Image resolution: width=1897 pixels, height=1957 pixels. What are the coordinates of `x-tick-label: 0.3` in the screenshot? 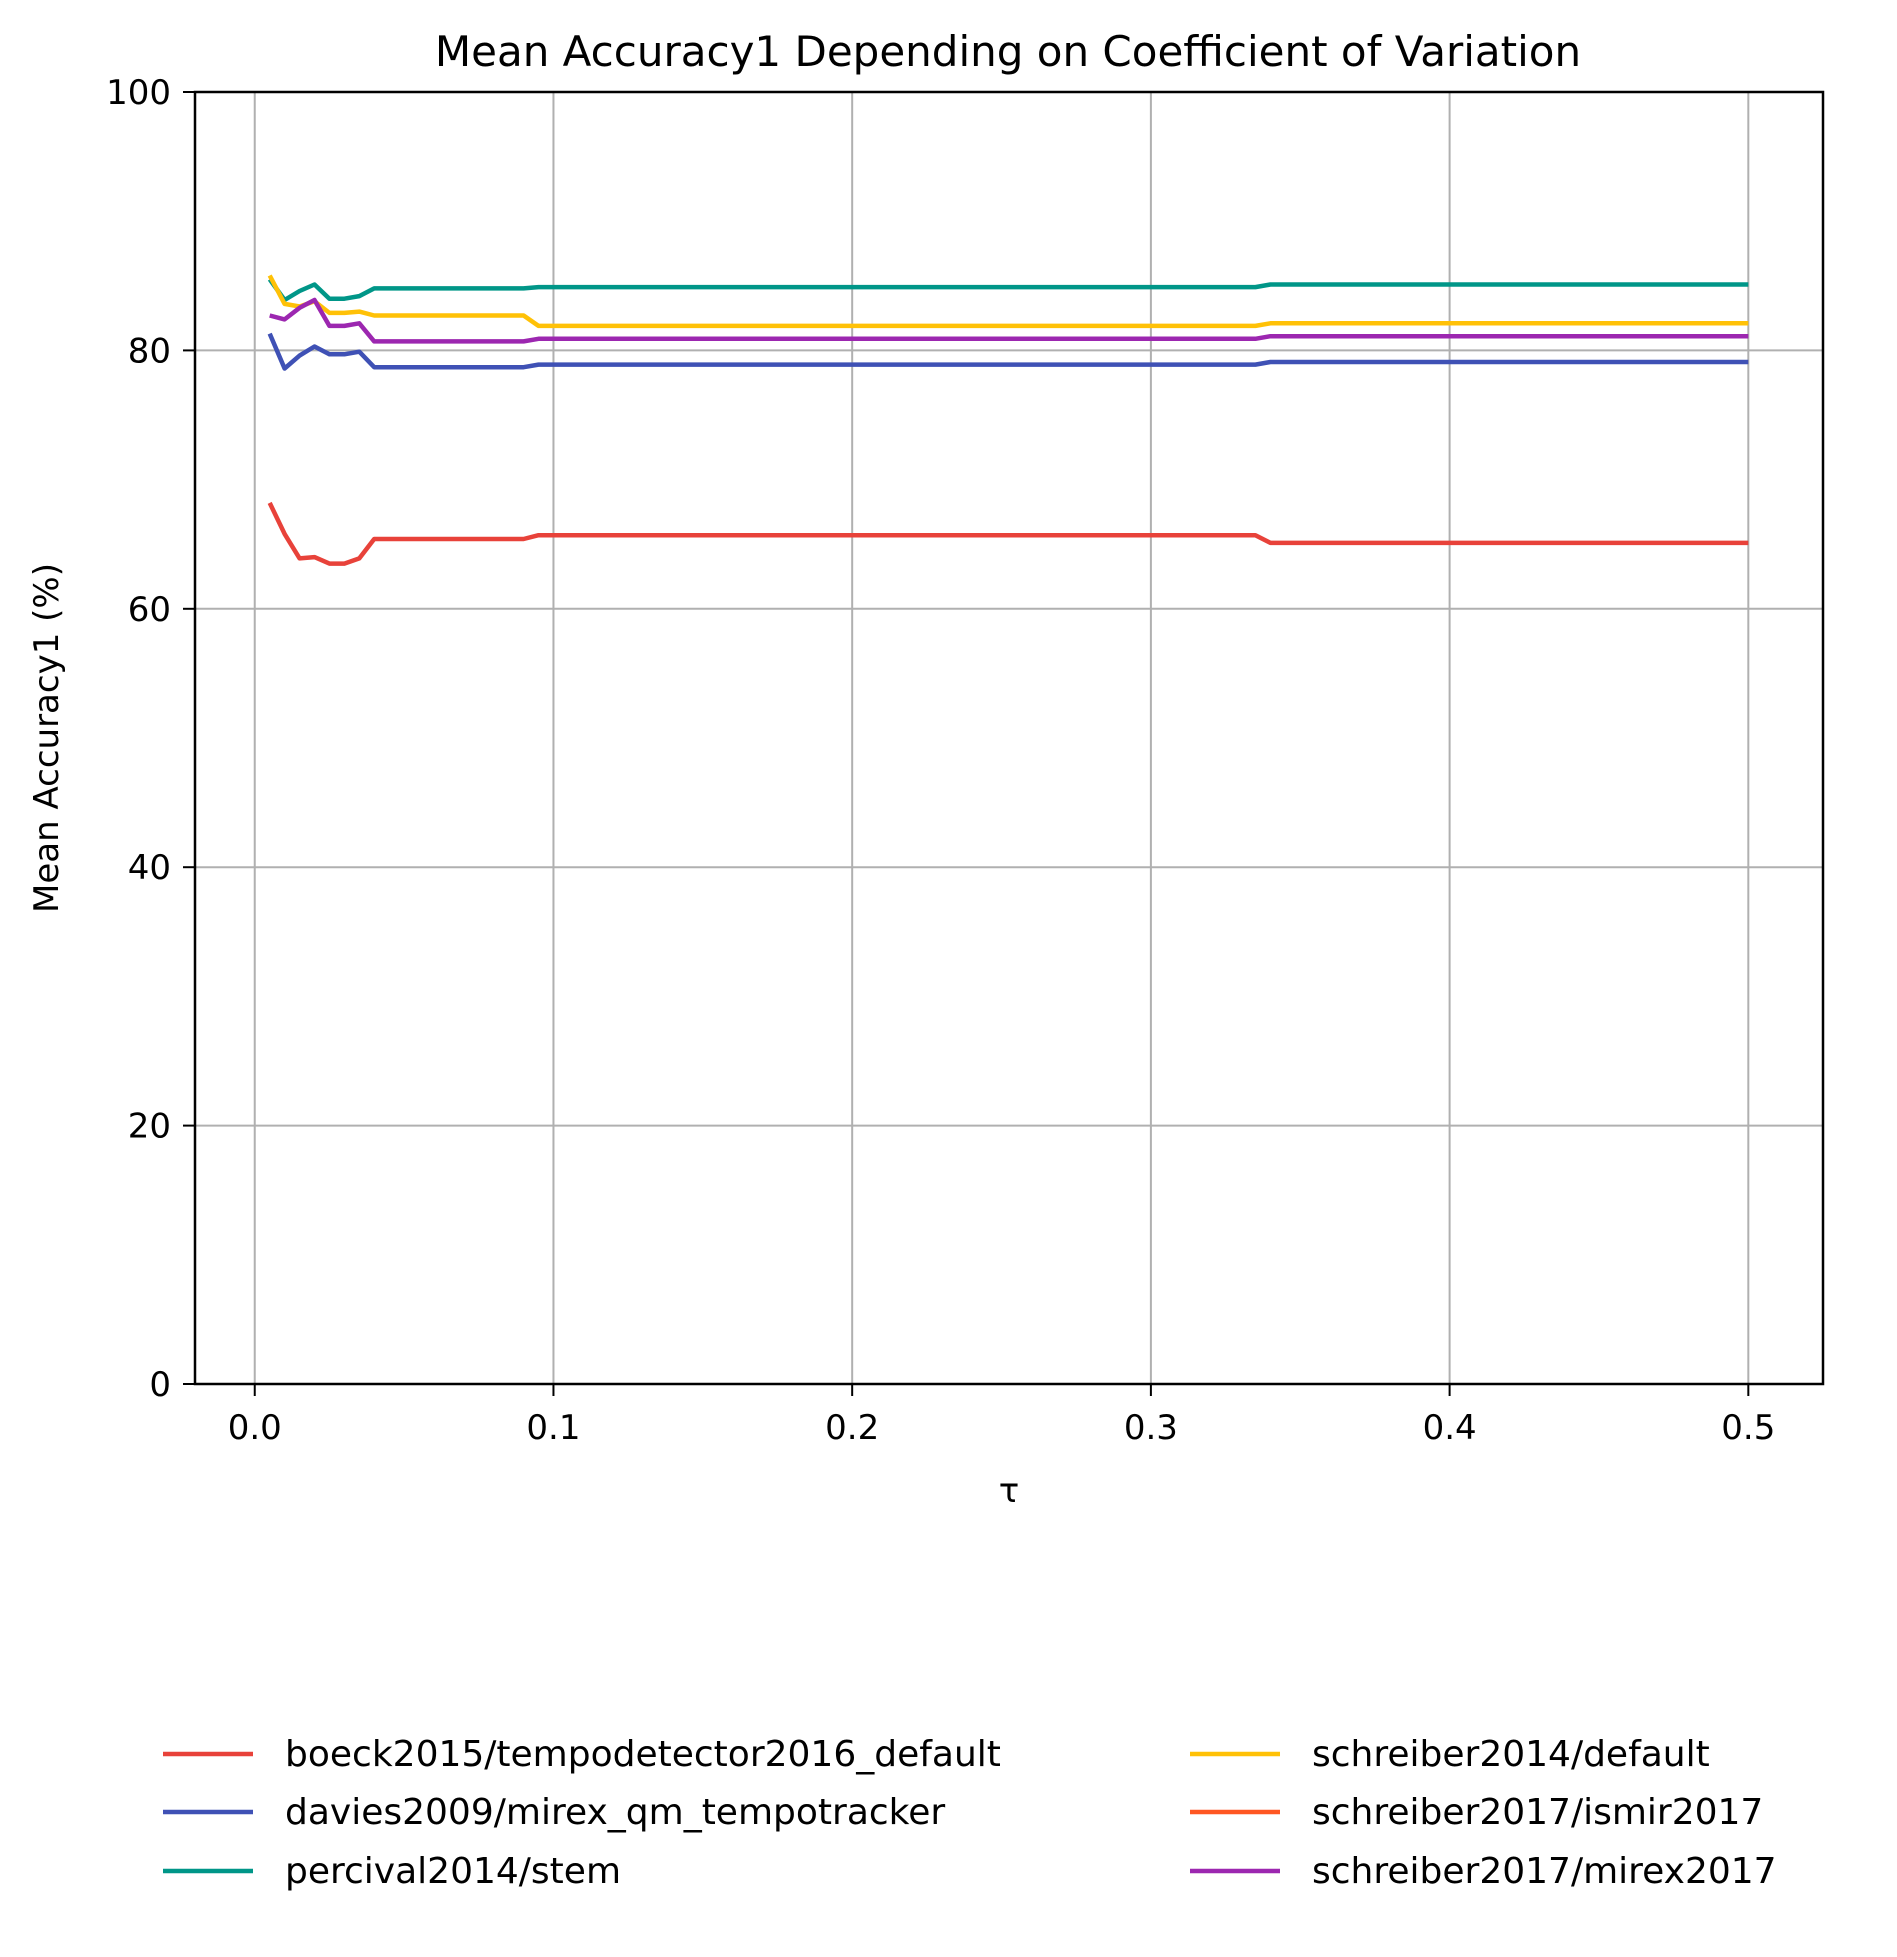 It's located at (1151, 1428).